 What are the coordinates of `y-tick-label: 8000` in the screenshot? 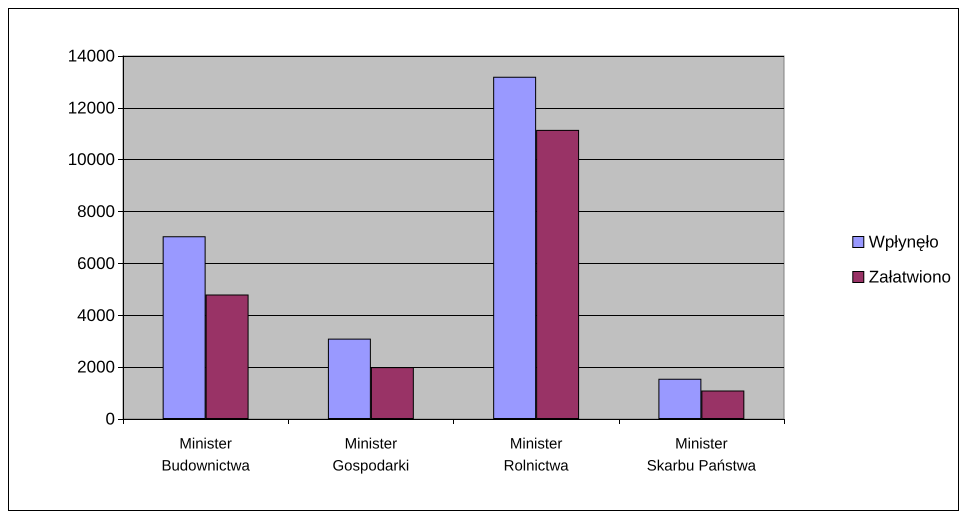 It's located at (96, 212).